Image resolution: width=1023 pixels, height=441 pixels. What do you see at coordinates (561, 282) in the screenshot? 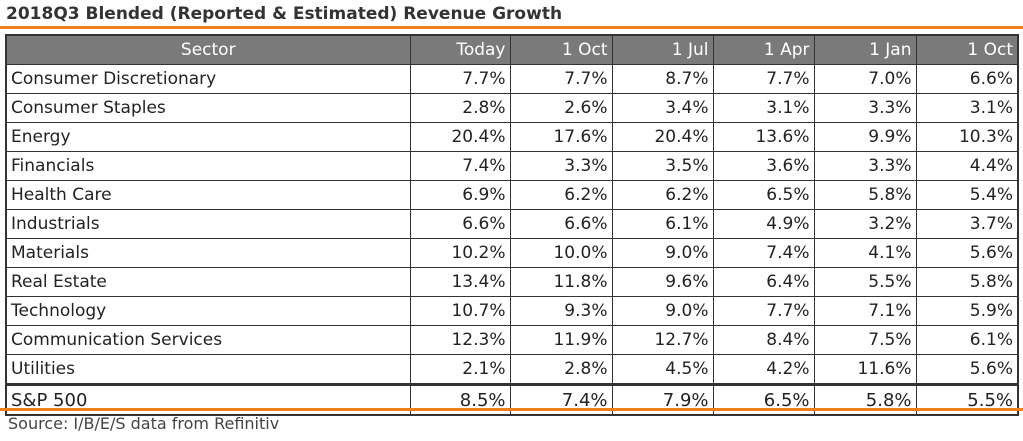
I see `value-cell: 11.8%` at bounding box center [561, 282].